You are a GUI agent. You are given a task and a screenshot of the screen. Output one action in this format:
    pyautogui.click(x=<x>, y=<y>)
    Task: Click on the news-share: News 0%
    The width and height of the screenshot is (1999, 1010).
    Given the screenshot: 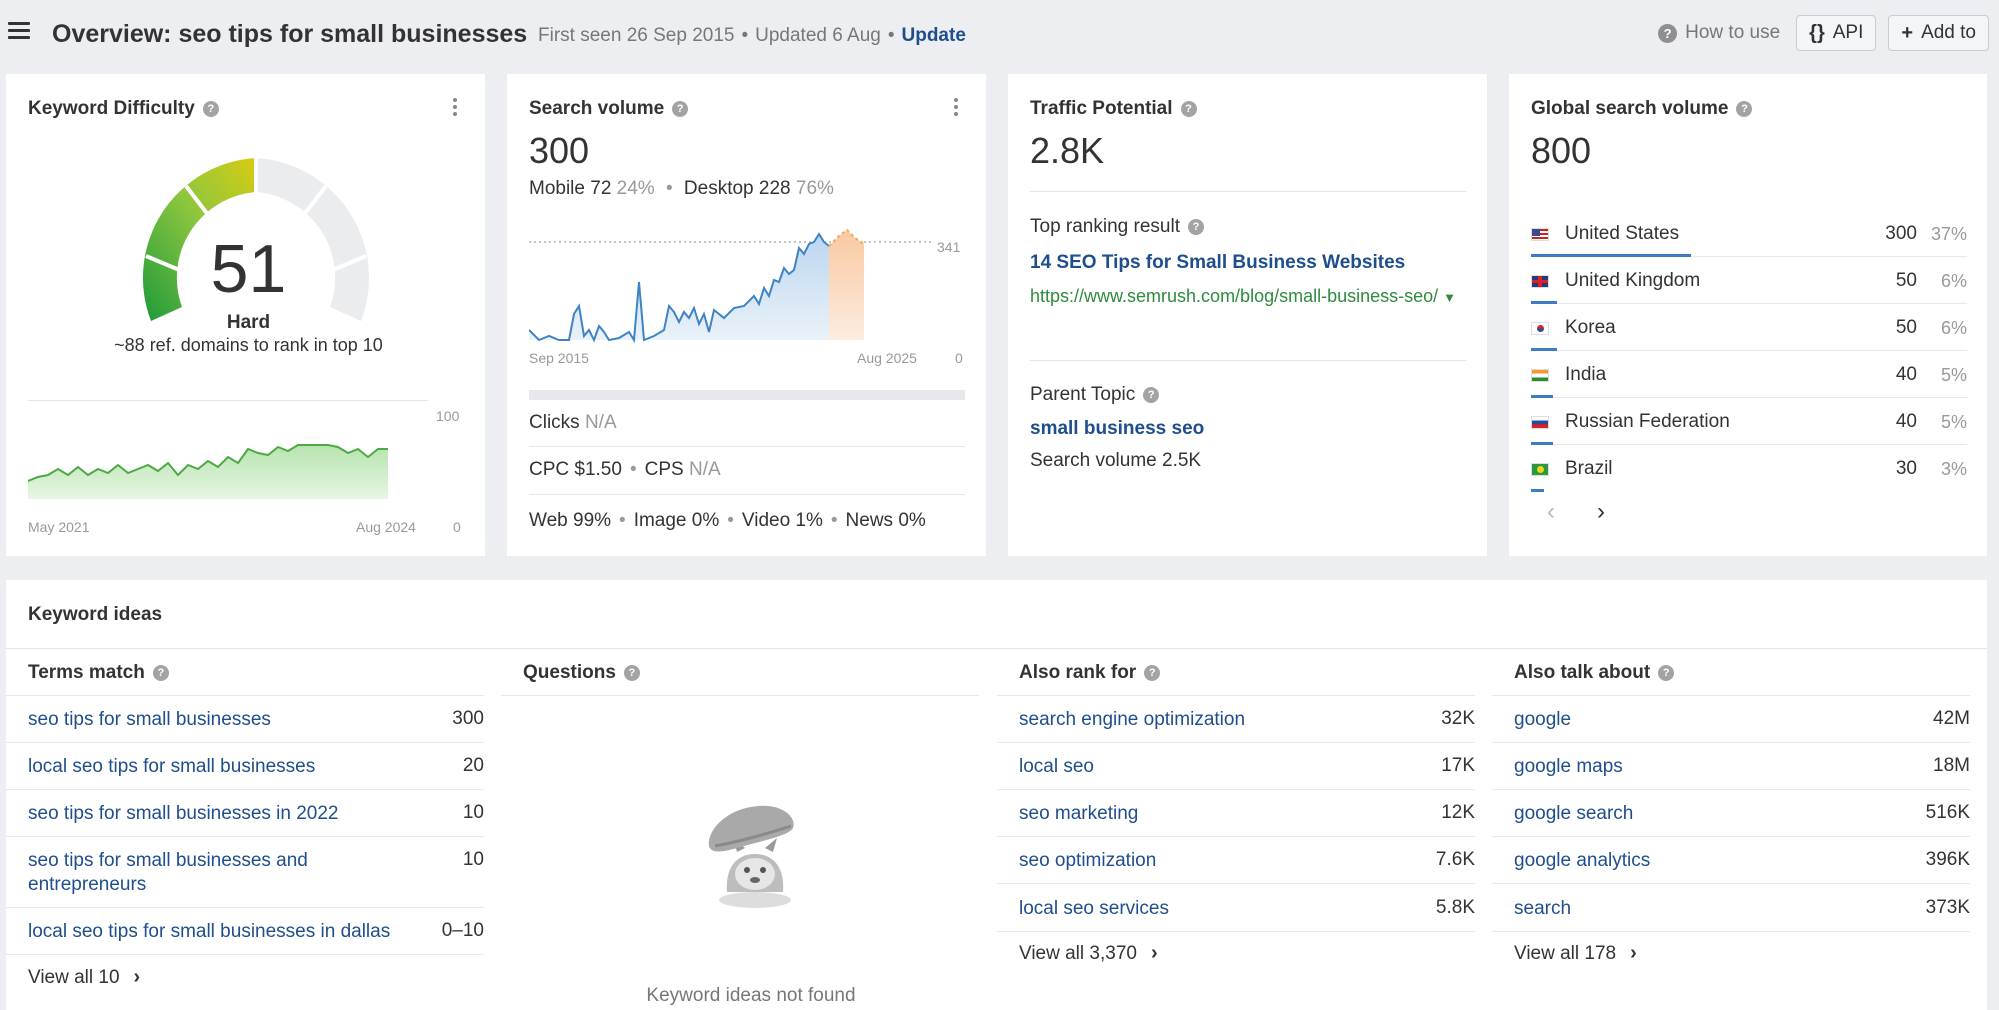 What is the action you would take?
    pyautogui.click(x=885, y=520)
    